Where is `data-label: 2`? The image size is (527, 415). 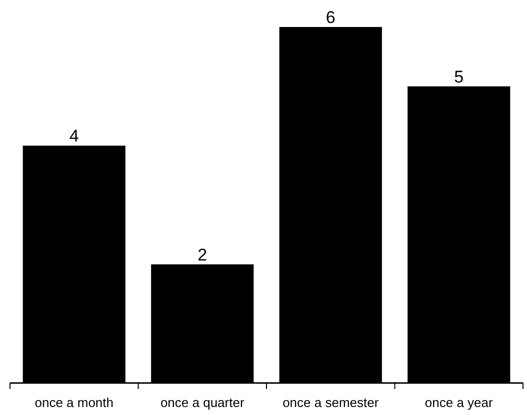 data-label: 2 is located at coordinates (203, 254).